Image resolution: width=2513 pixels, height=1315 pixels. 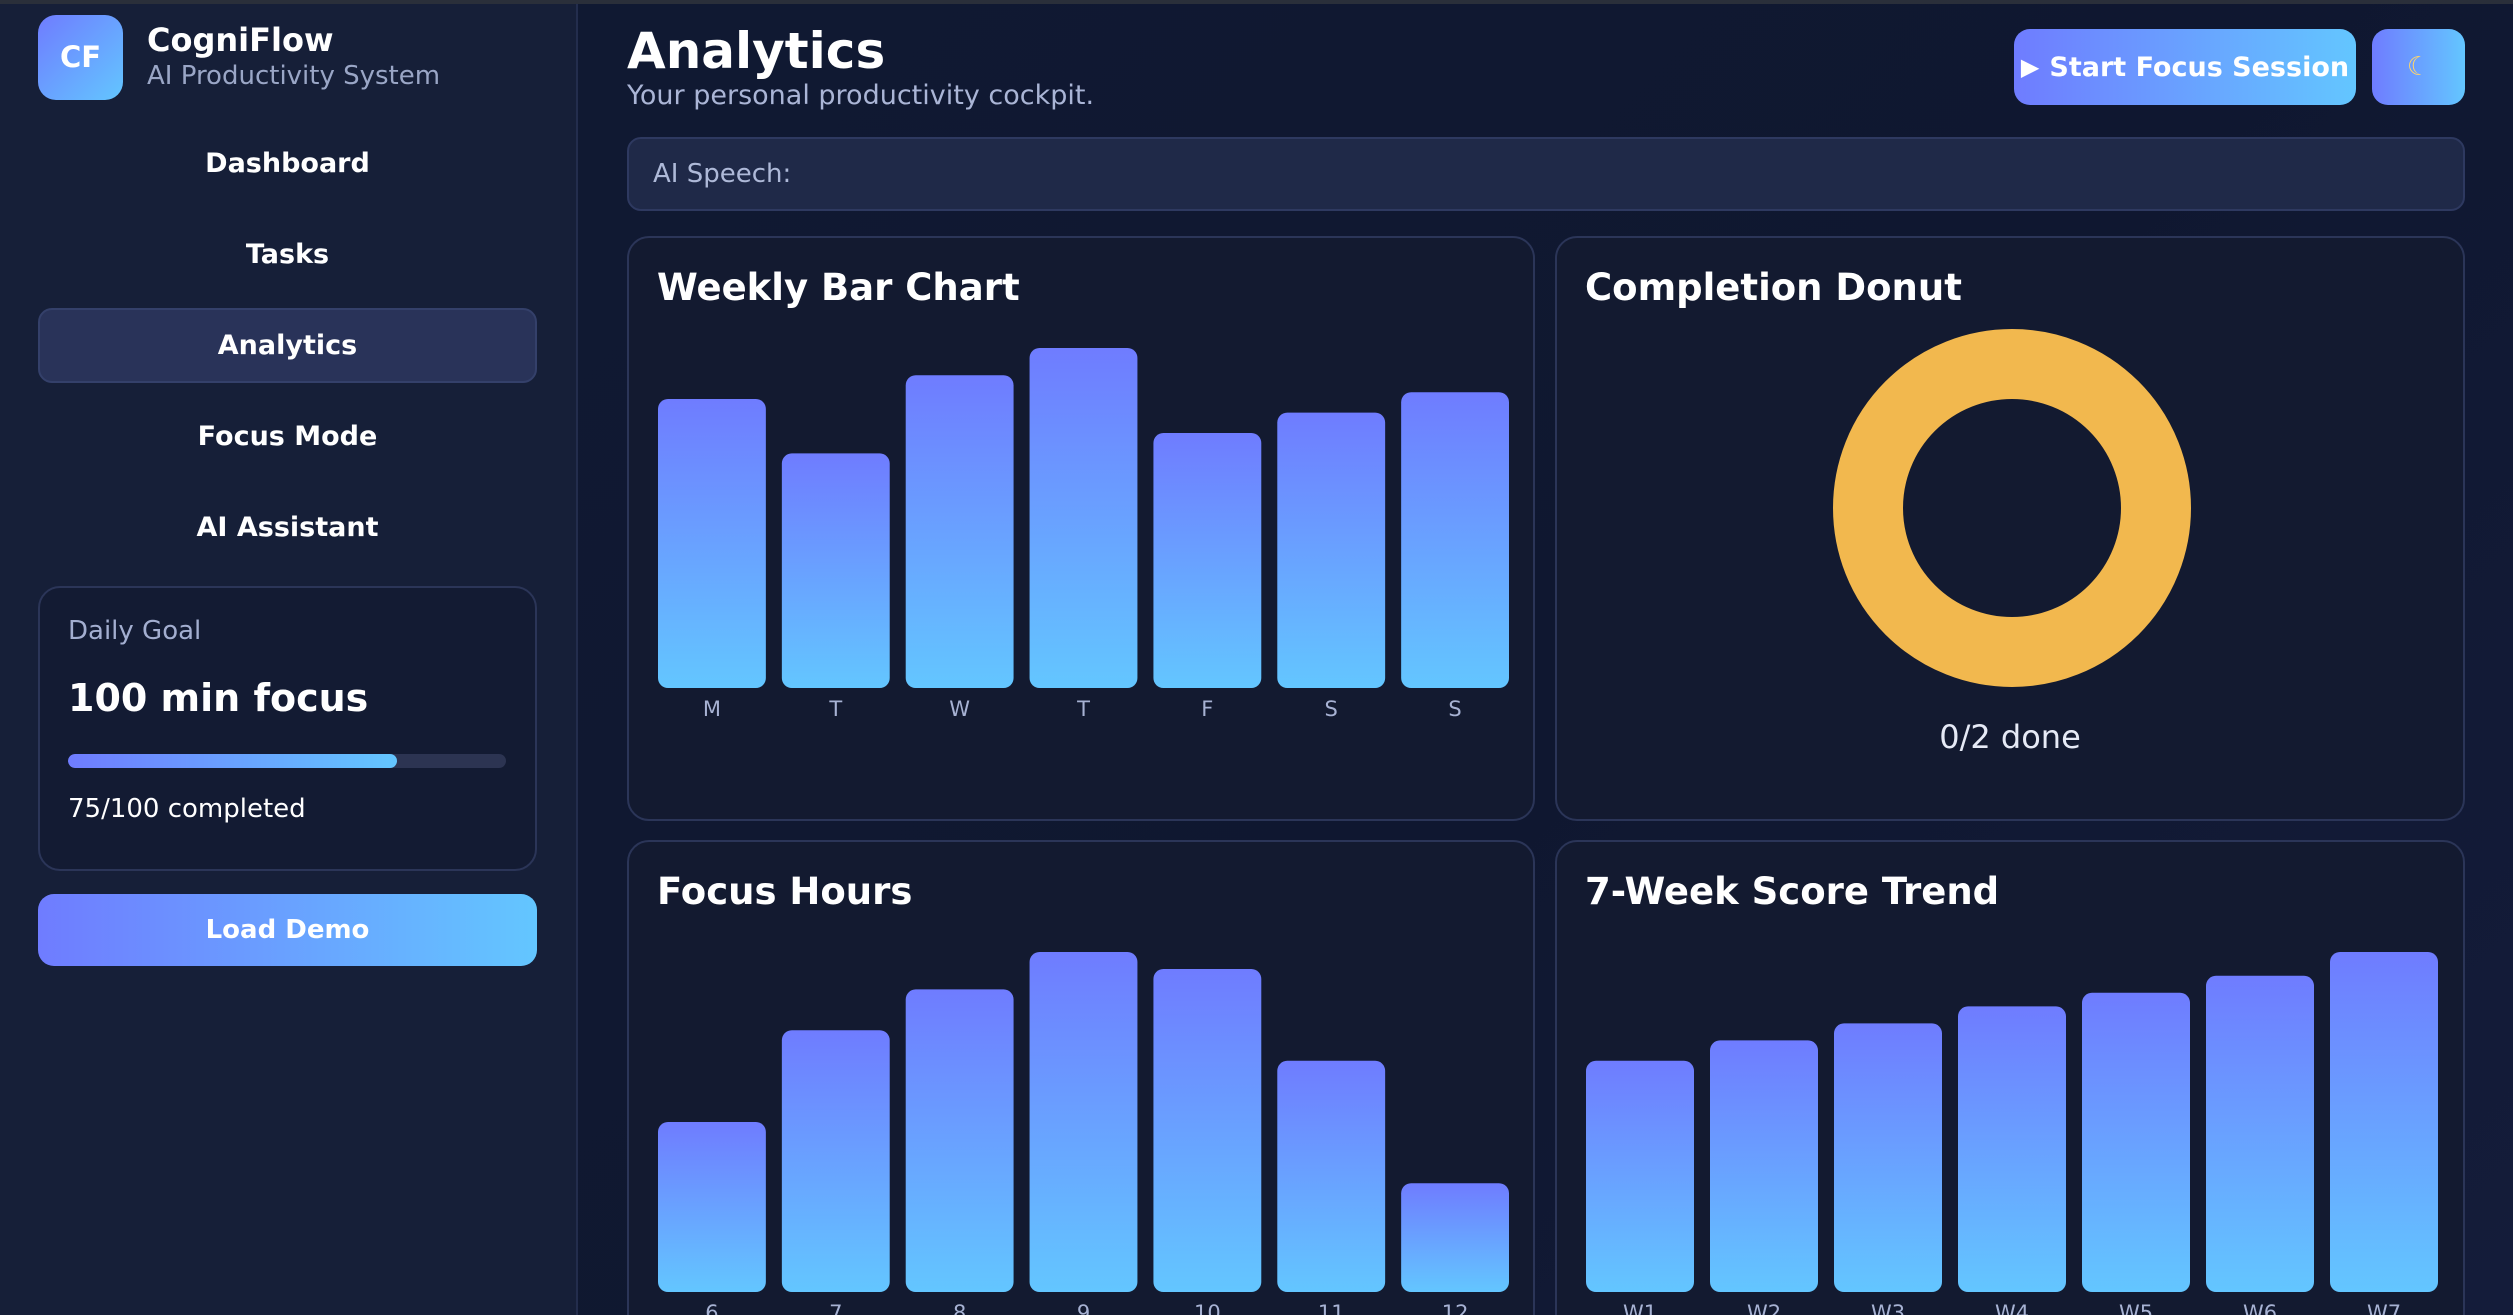 What do you see at coordinates (835, 1308) in the screenshot?
I see `focus-hours-tick-label: 7` at bounding box center [835, 1308].